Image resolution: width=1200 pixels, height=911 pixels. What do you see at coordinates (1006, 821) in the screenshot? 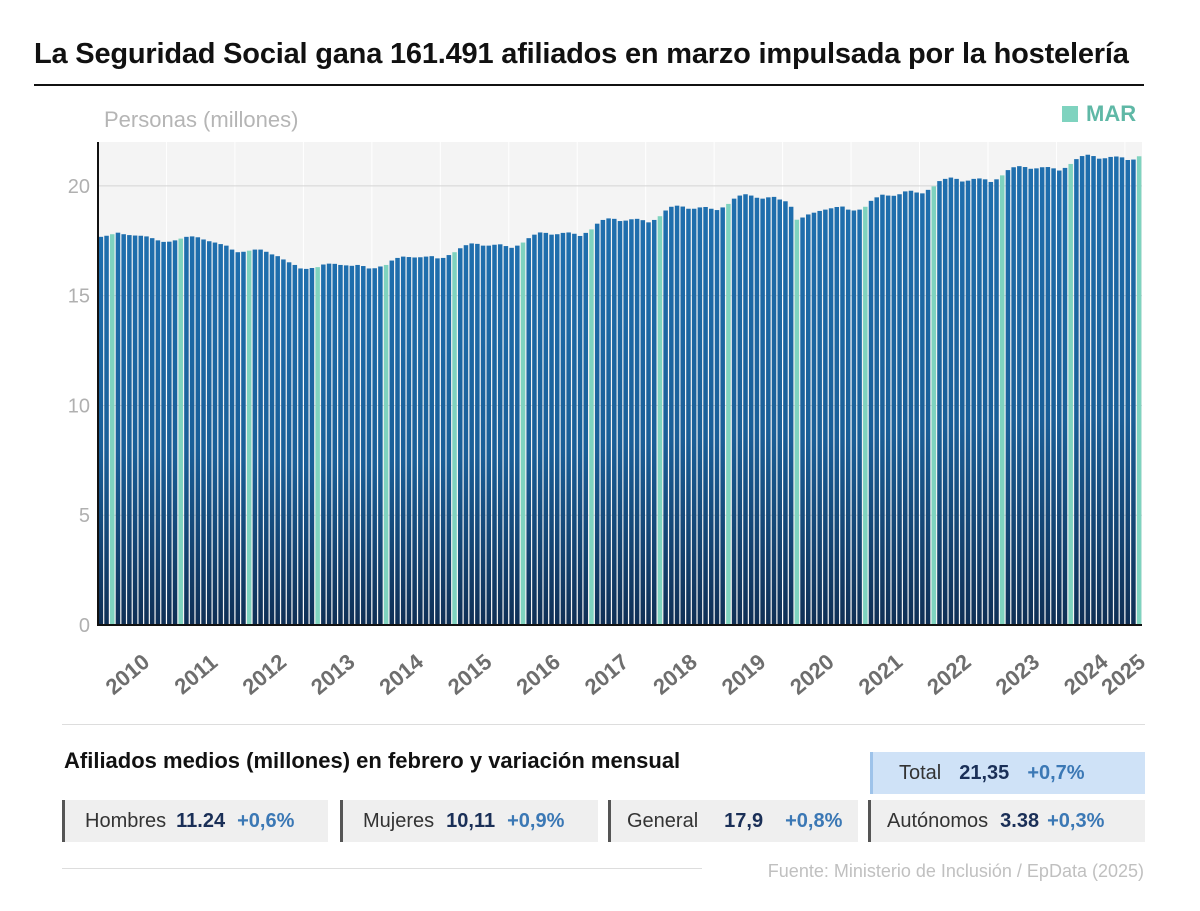
I see `stat-autonomos: Autónomos 3.38 +0,3%` at bounding box center [1006, 821].